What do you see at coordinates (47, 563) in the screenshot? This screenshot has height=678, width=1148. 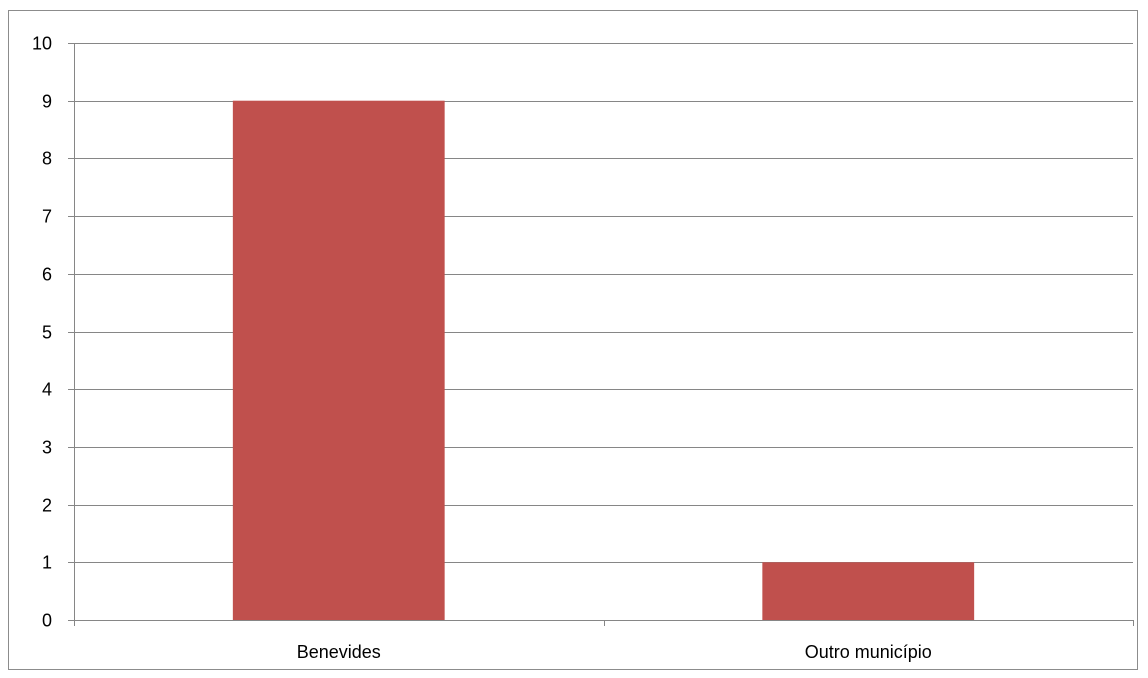 I see `y-tick-label-1: 1` at bounding box center [47, 563].